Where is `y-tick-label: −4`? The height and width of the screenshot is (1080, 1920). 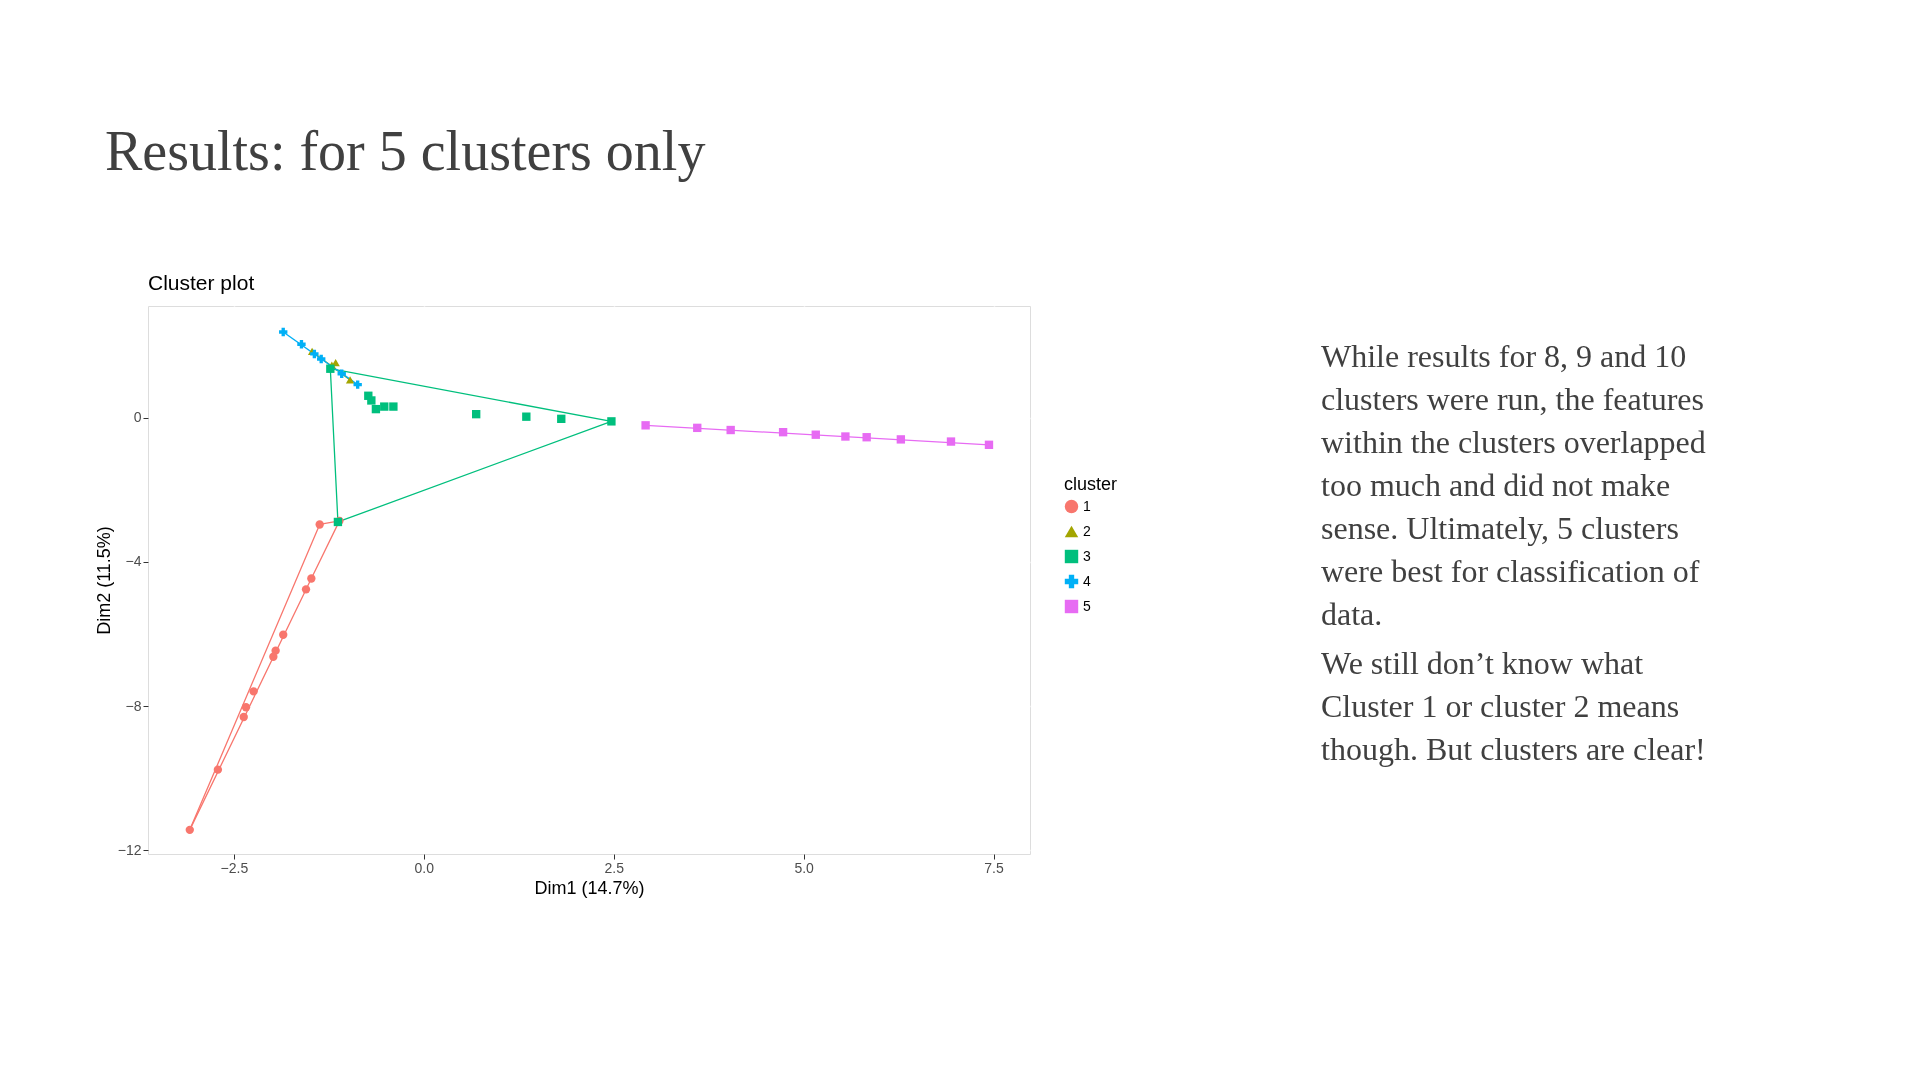 y-tick-label: −4 is located at coordinates (133, 561).